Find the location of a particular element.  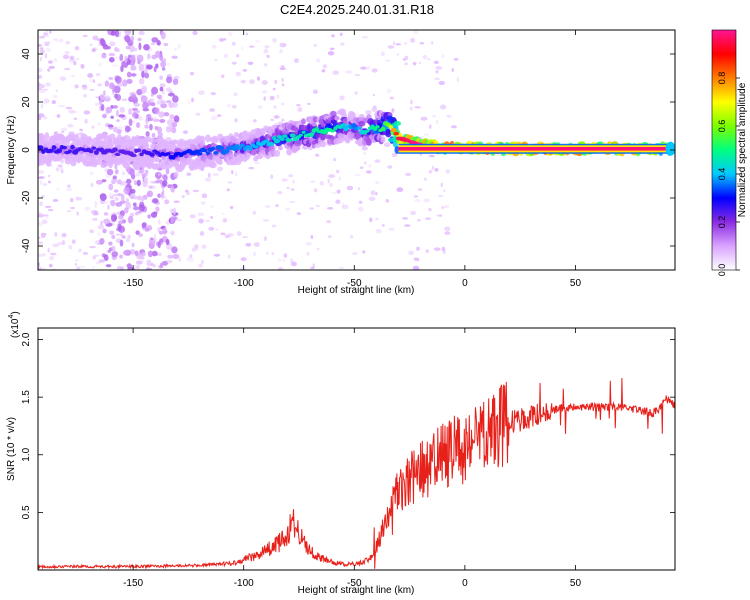

spectrogram-tone-band-core is located at coordinates (534, 149).